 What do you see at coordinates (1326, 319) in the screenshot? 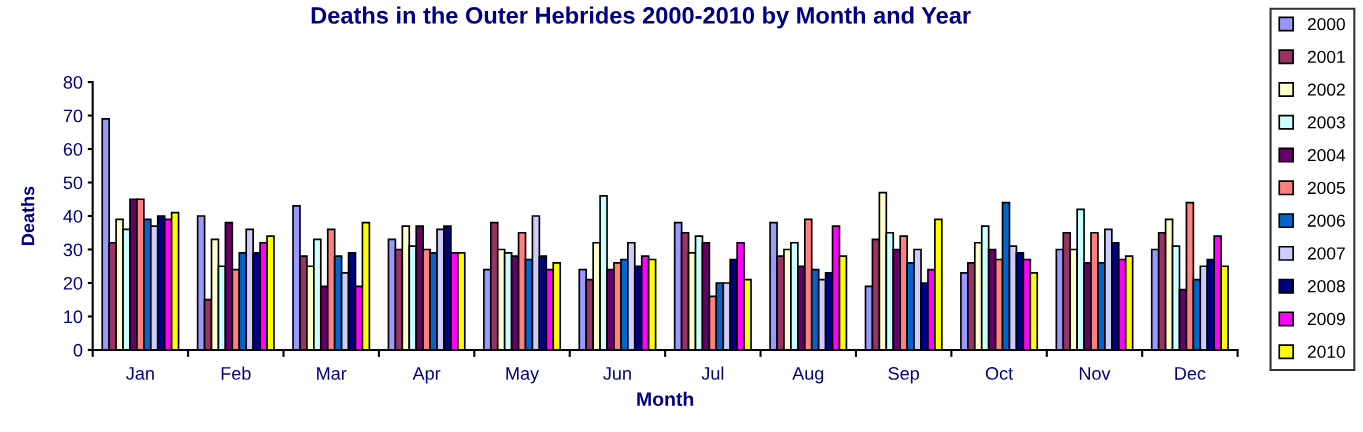
I see `legend-label: 2009` at bounding box center [1326, 319].